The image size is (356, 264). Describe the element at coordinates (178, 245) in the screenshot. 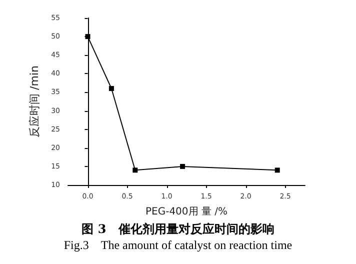

I see `text: Fig.3 The amount of catalyst on reaction time` at that location.